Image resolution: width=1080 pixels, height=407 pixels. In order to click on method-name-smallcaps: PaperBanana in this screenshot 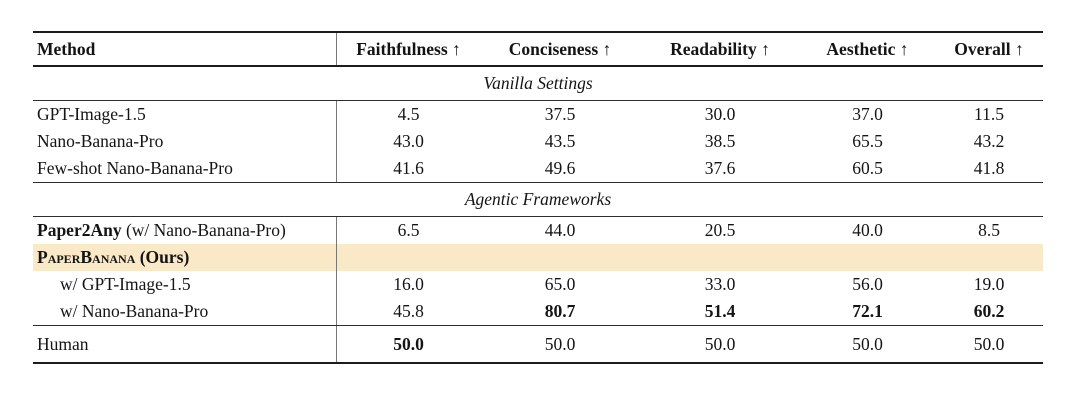, I will do `click(86, 257)`.